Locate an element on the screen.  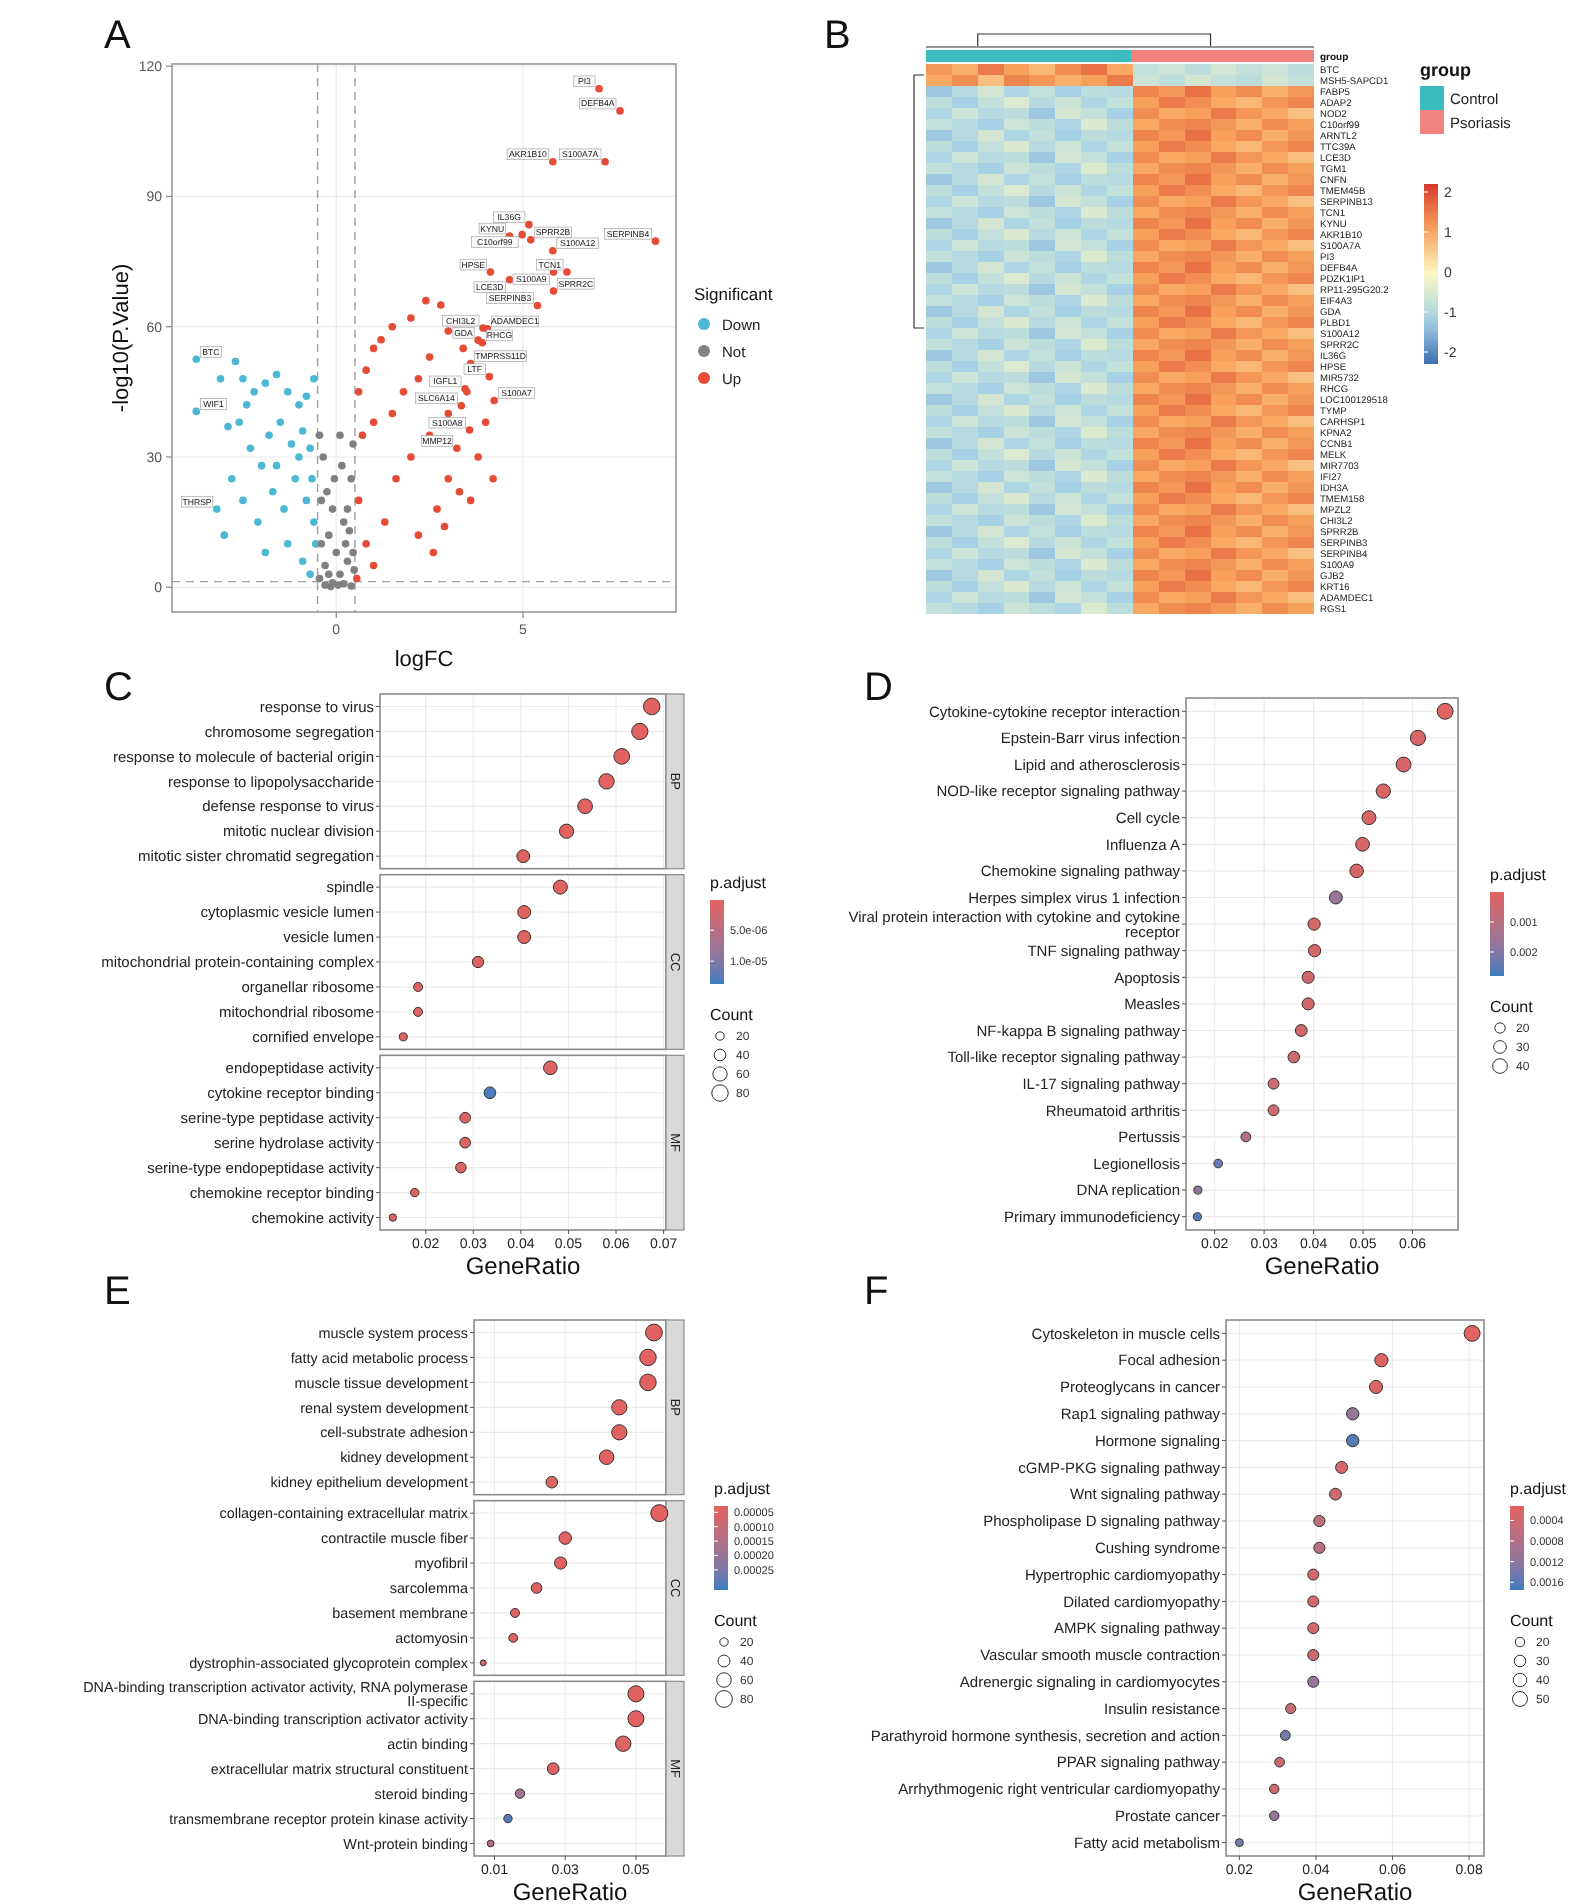
text: F is located at coordinates (876, 1292).